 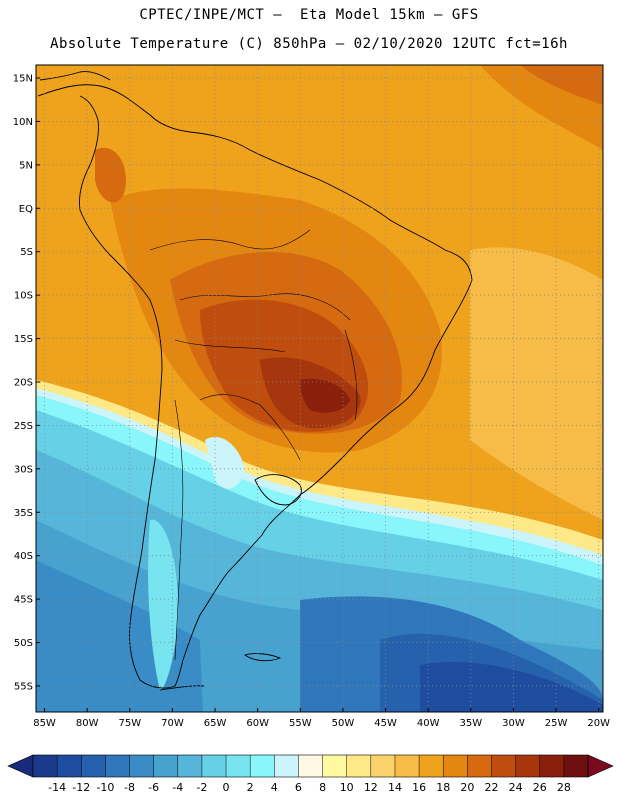 I want to click on lon-tick-label: 65W, so click(x=215, y=723).